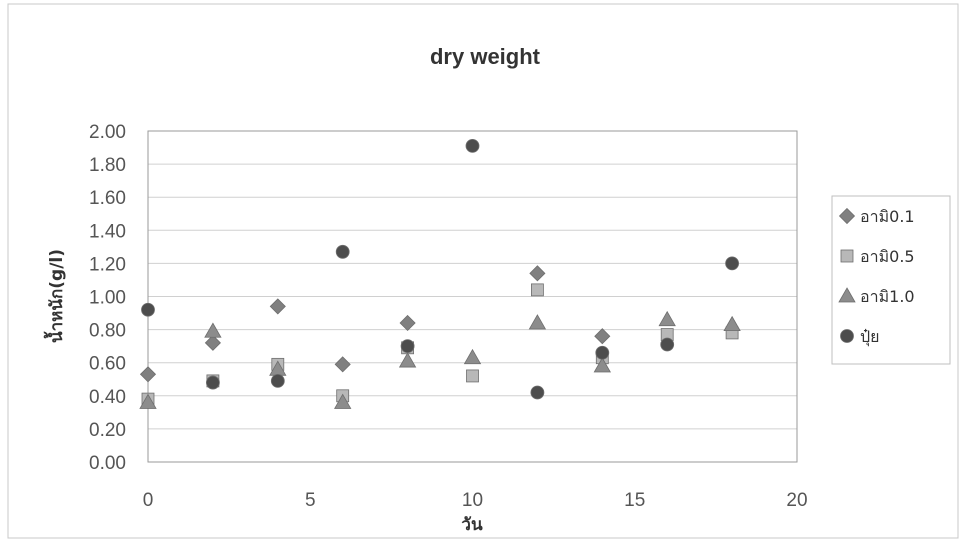  Describe the element at coordinates (876, 277) in the screenshot. I see `legend-items: อามิ0.1 อามิ0.5 อามิ1.0 ปุ๋ย` at that location.